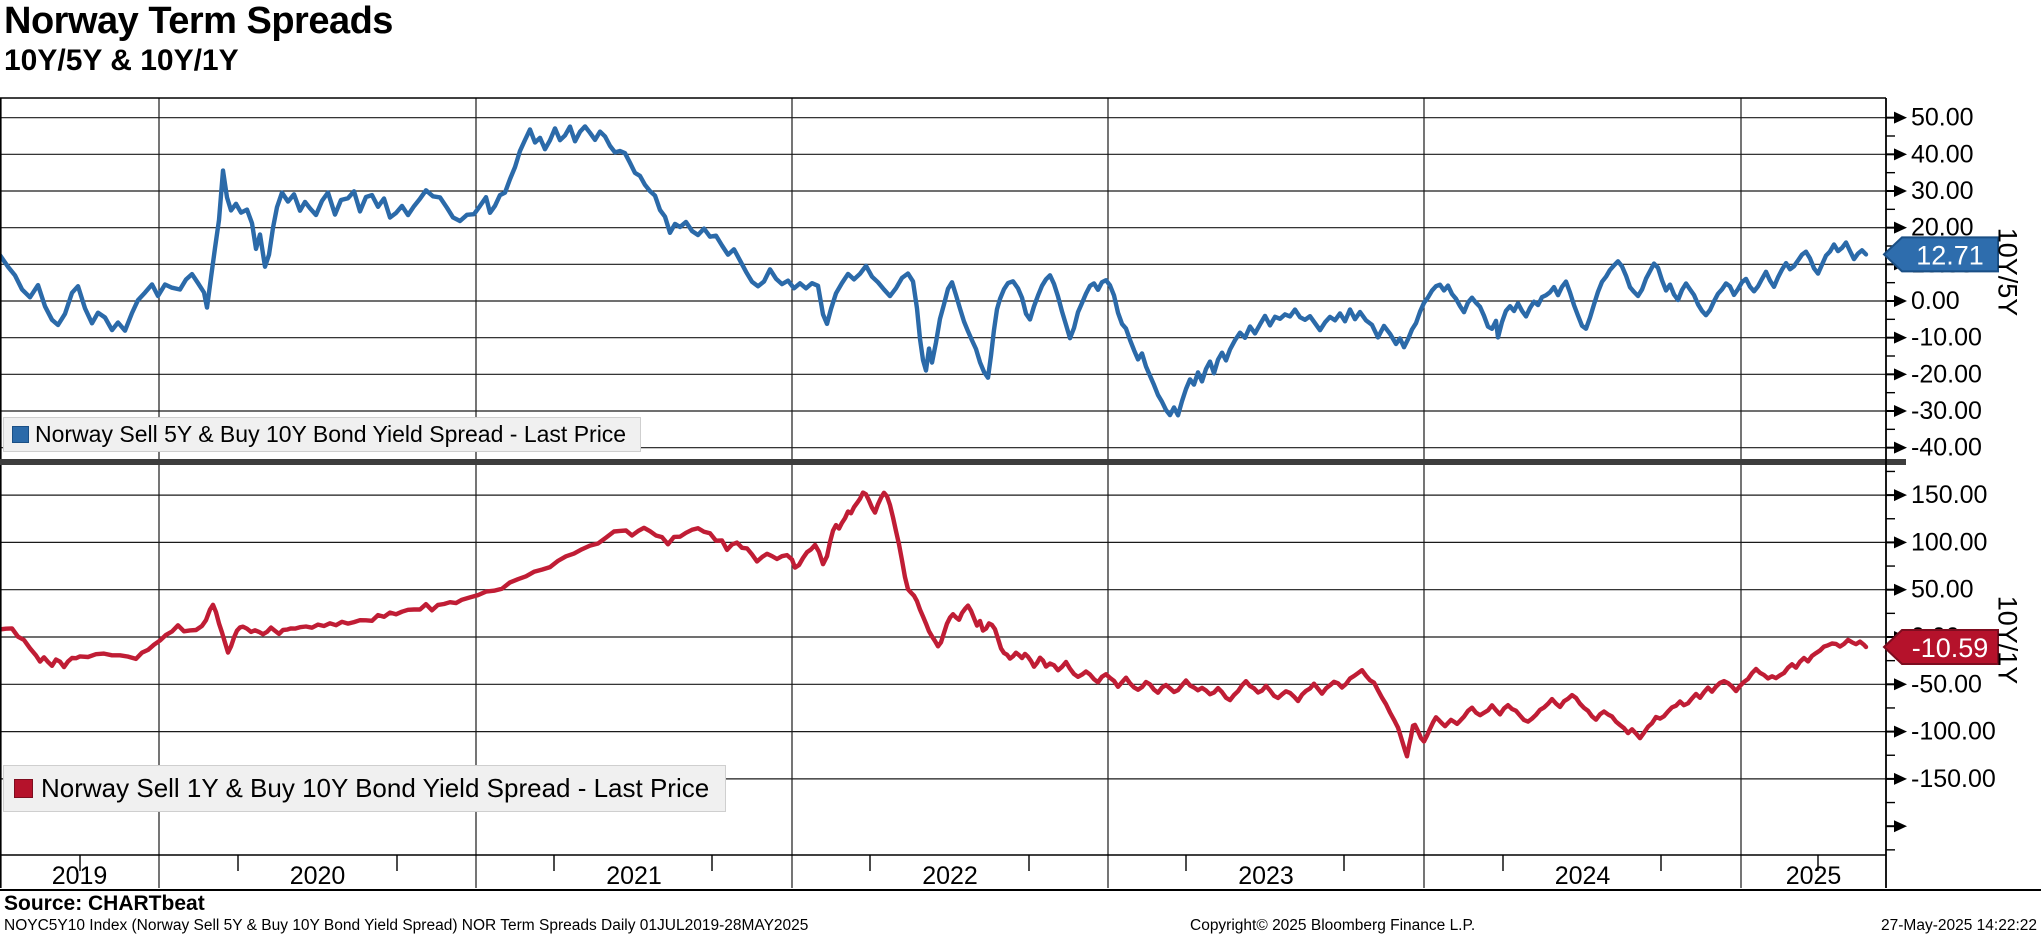 The height and width of the screenshot is (936, 2041). I want to click on y-tick-label: -50.00, so click(1946, 684).